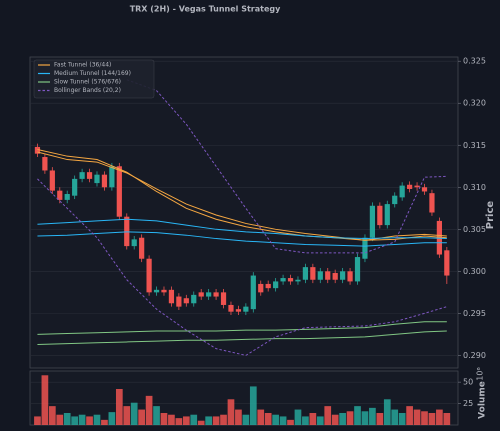 The width and height of the screenshot is (500, 431). I want to click on y-tick-label: 0.315, so click(474, 145).